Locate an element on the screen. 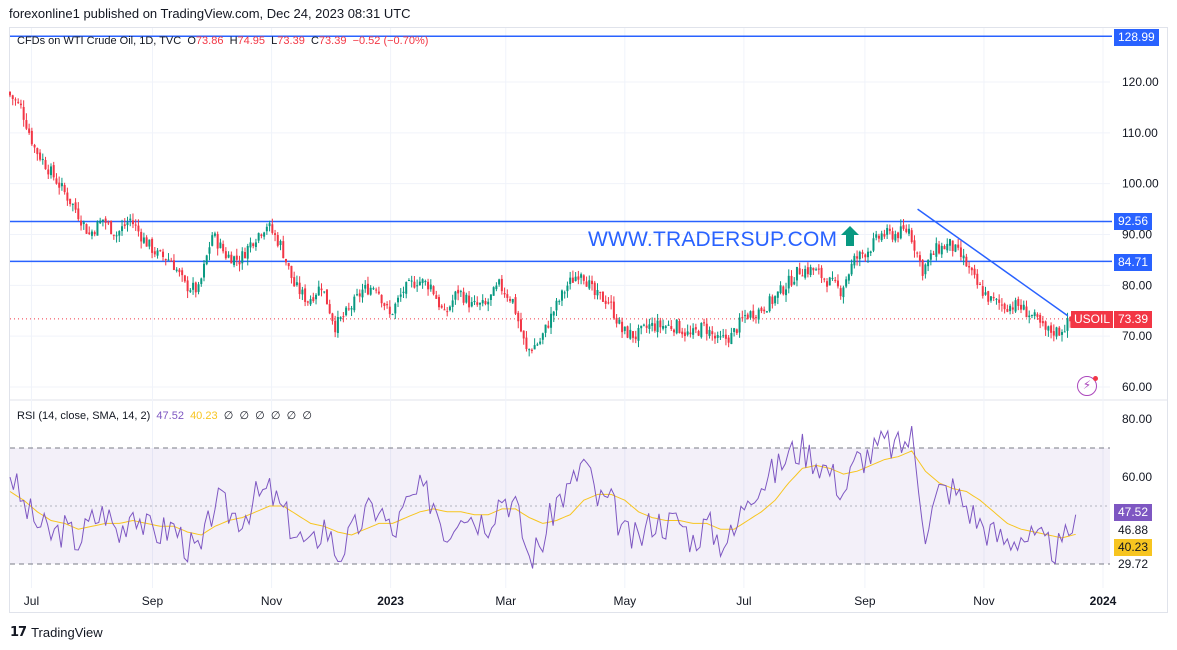 Image resolution: width=1177 pixels, height=650 pixels. symbol-tag: USOIL is located at coordinates (1092, 319).